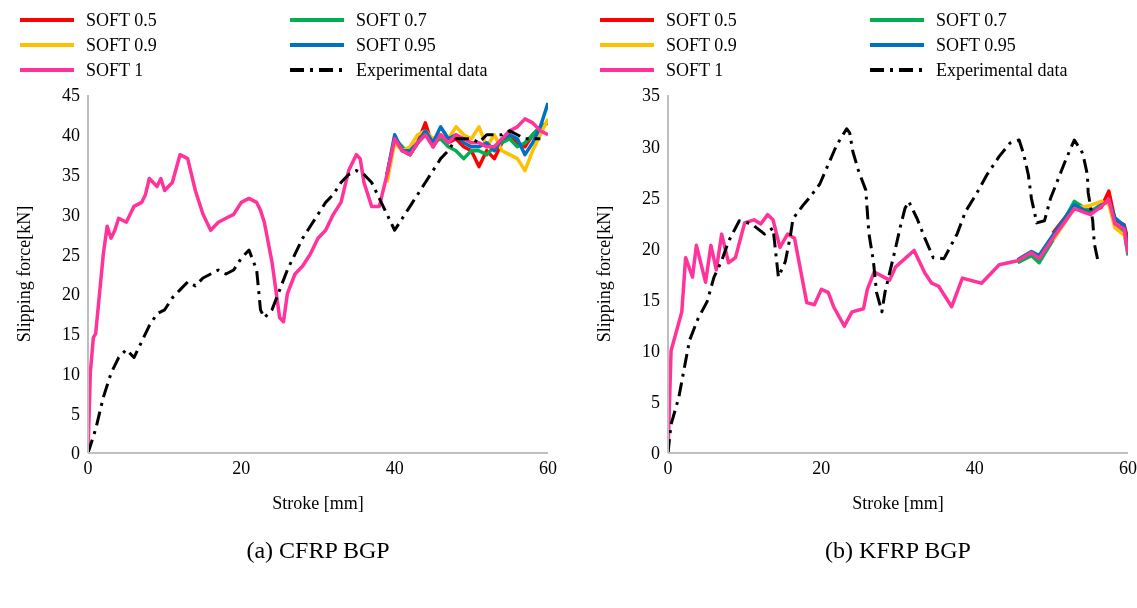 This screenshot has height=608, width=1137. I want to click on y-tick-label: 40, so click(71, 135).